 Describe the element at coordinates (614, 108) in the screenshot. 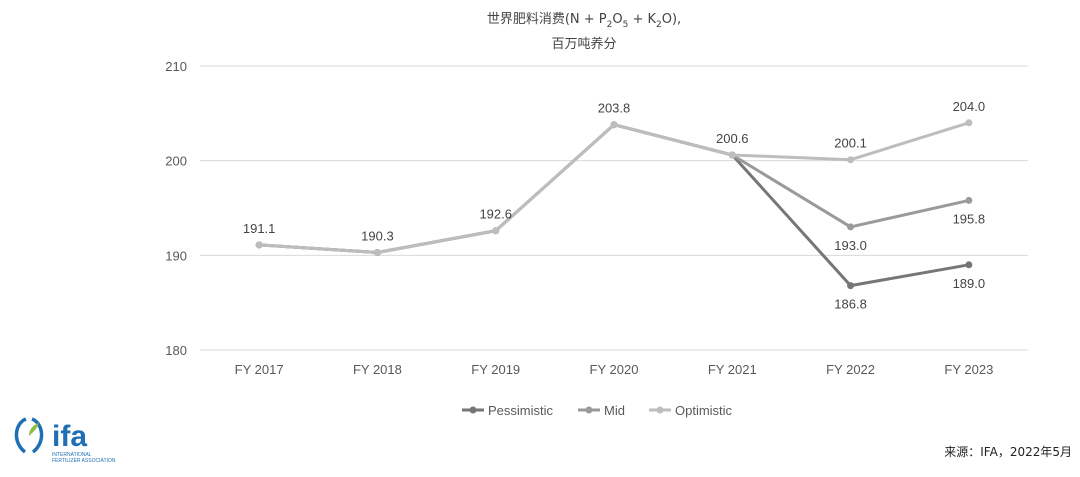

I see `data-label: 203.8` at that location.